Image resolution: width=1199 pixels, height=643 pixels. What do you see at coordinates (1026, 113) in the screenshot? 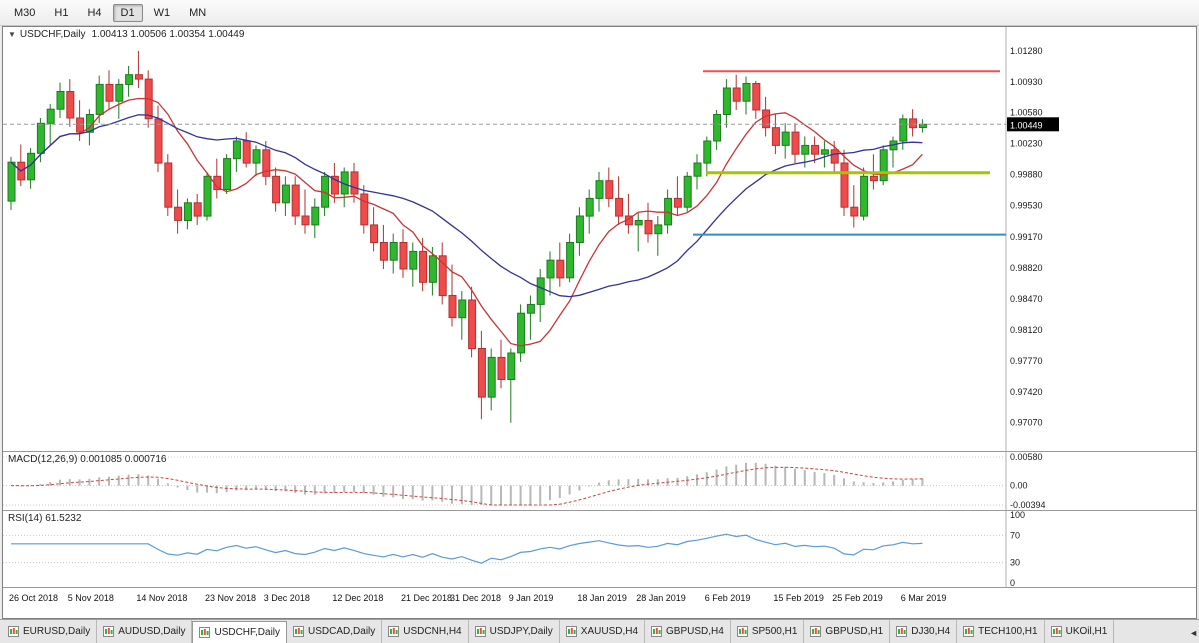
I see `svg-text: 1.00580` at bounding box center [1026, 113].